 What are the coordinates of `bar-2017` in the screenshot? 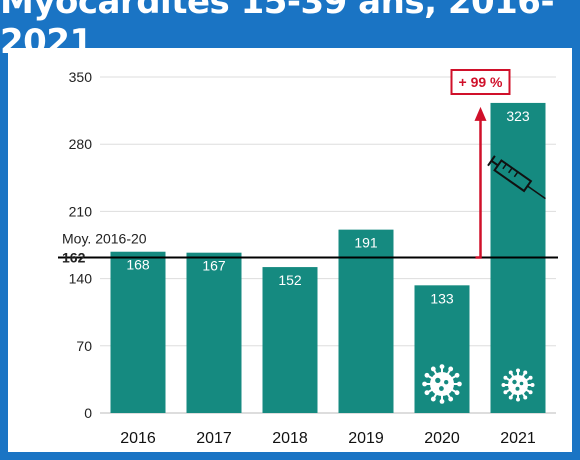 It's located at (214, 332).